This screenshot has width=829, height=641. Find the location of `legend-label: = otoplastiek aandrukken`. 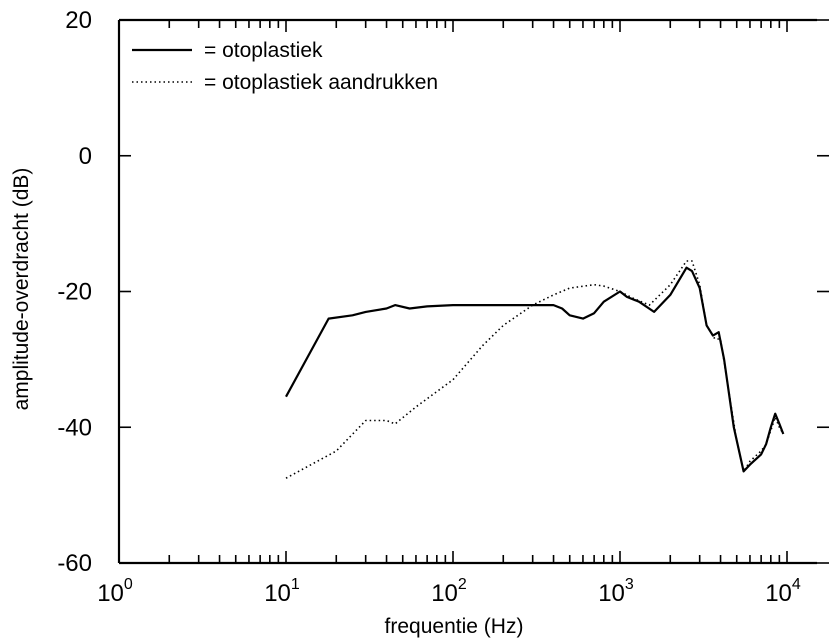

legend-label: = otoplastiek aandrukken is located at coordinates (321, 82).